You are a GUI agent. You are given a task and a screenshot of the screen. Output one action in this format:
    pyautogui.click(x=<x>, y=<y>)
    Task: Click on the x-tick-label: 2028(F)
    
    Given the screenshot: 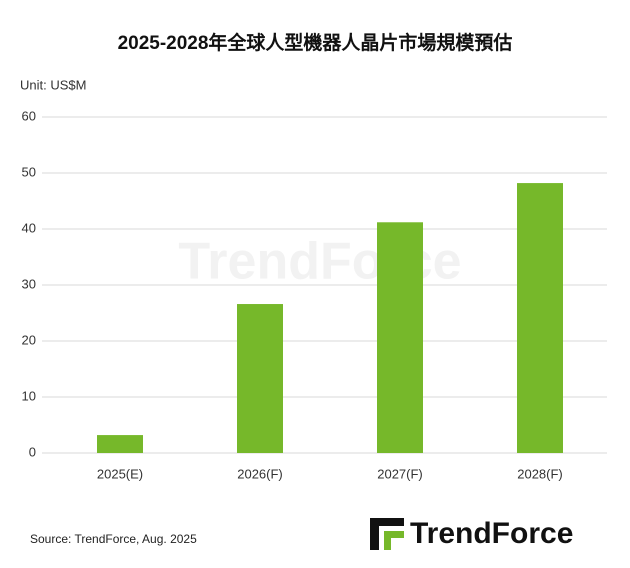 What is the action you would take?
    pyautogui.click(x=540, y=473)
    